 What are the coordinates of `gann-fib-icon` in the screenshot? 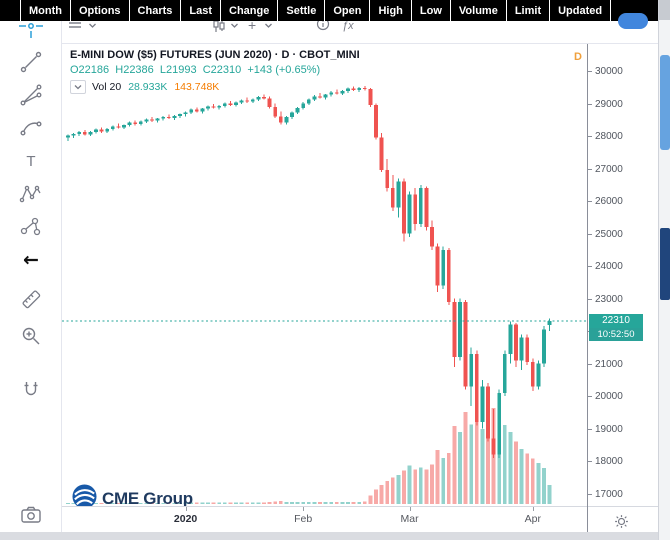 It's located at (31, 95).